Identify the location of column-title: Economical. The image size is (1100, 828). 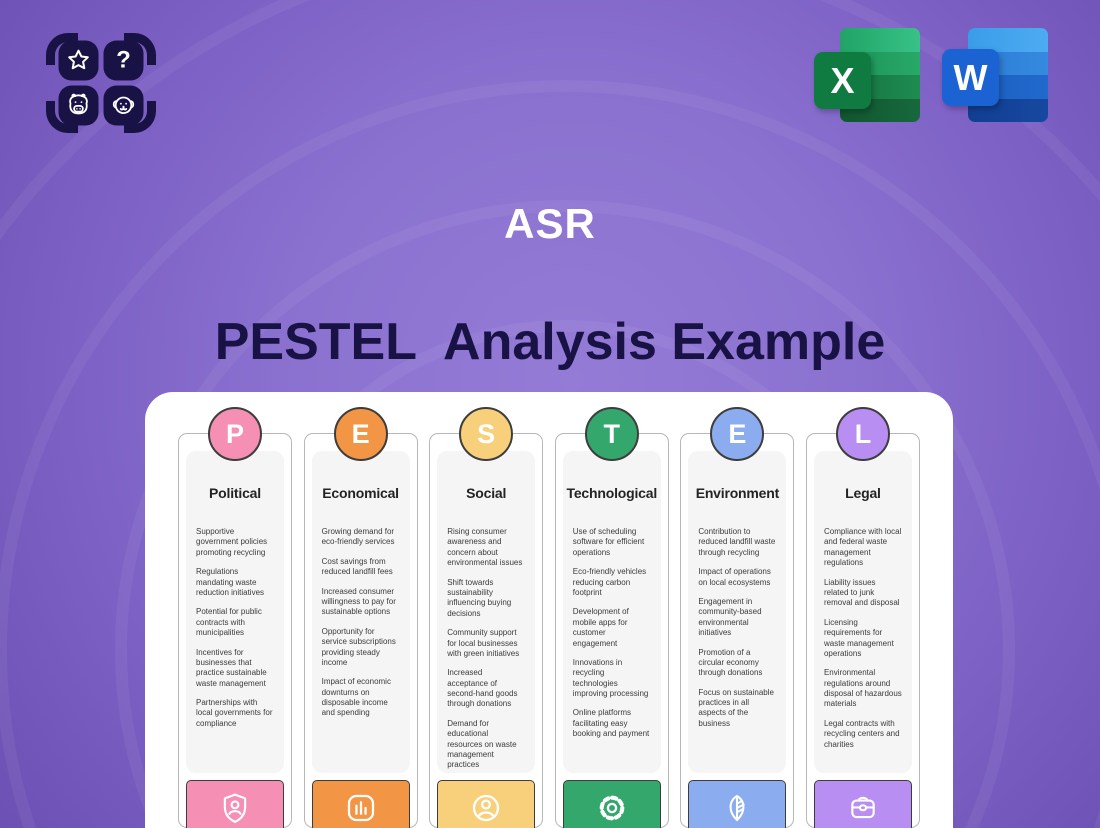
(360, 493).